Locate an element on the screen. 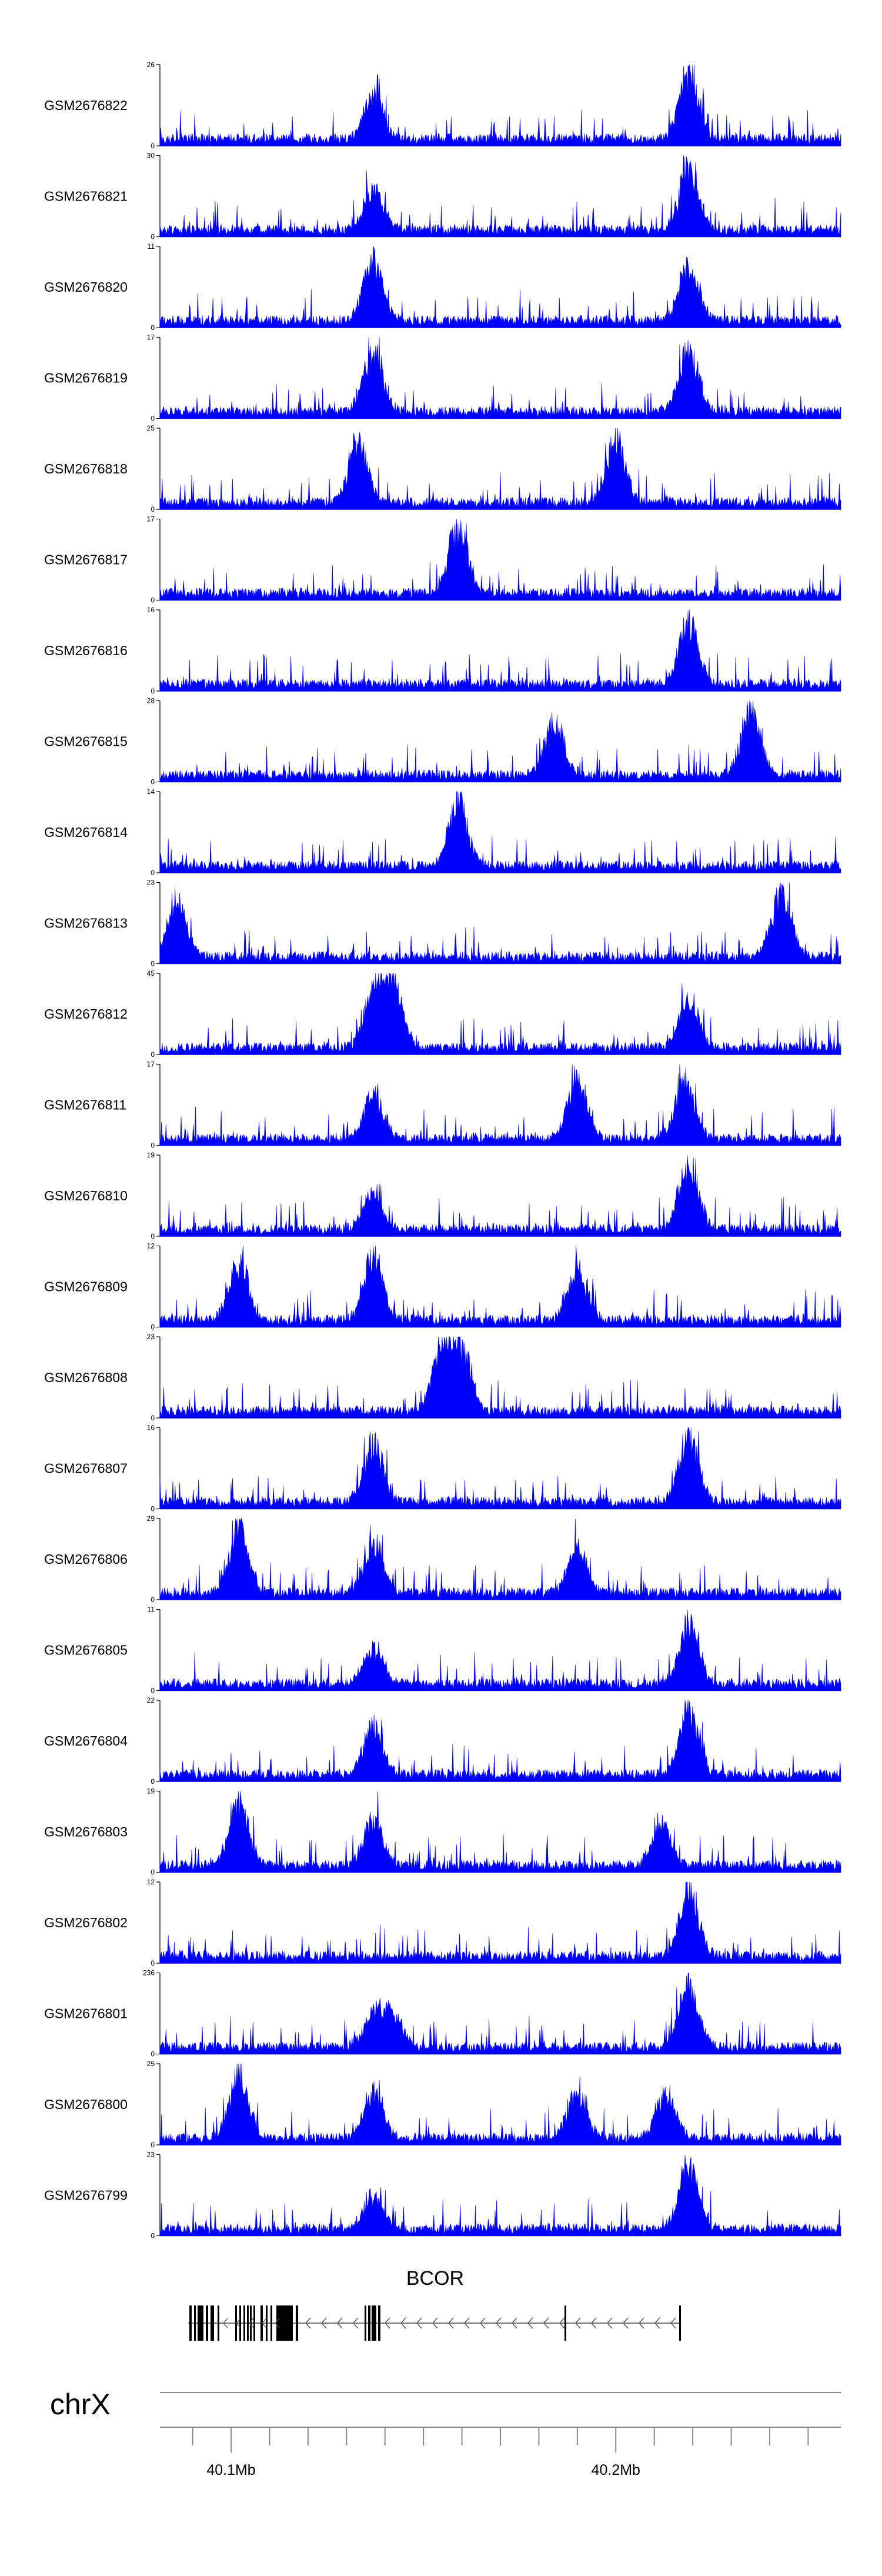  coverage-track: GSM2676804 22 0 is located at coordinates (442, 1741).